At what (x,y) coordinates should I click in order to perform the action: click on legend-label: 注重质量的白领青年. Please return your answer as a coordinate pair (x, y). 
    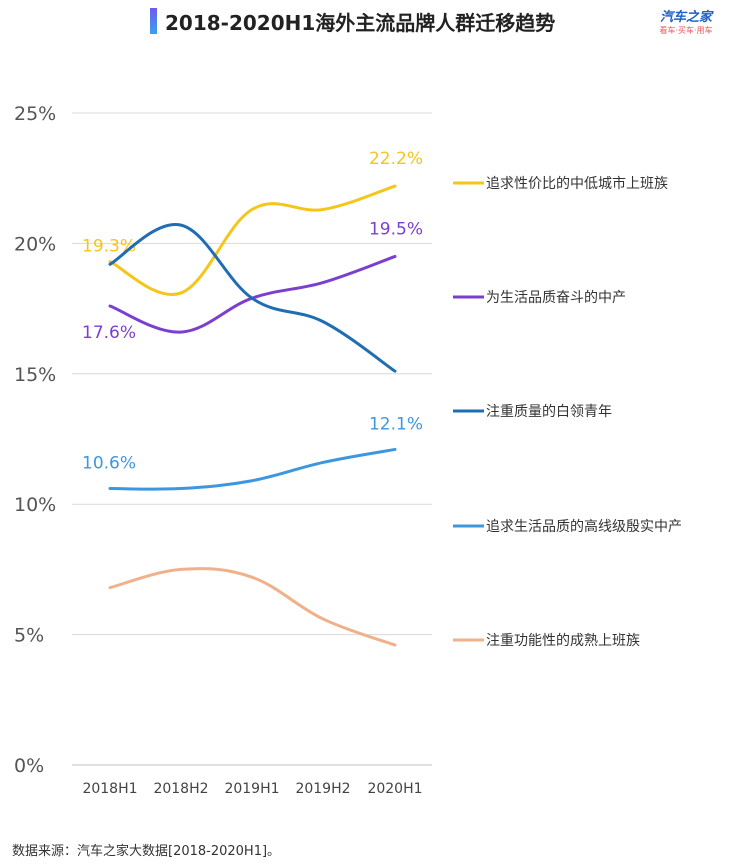
    Looking at the image, I should click on (549, 412).